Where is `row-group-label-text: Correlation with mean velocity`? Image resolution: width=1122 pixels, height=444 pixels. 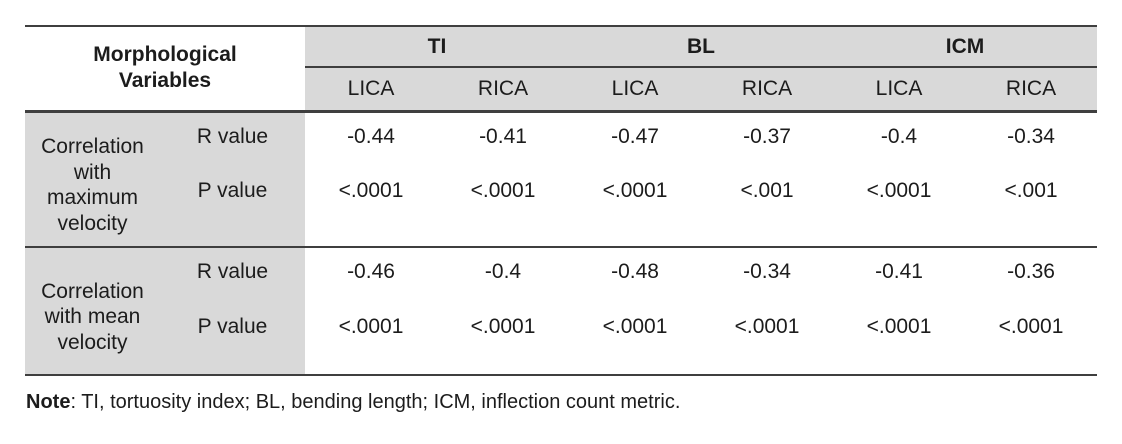
row-group-label-text: Correlation with mean velocity is located at coordinates (92, 316).